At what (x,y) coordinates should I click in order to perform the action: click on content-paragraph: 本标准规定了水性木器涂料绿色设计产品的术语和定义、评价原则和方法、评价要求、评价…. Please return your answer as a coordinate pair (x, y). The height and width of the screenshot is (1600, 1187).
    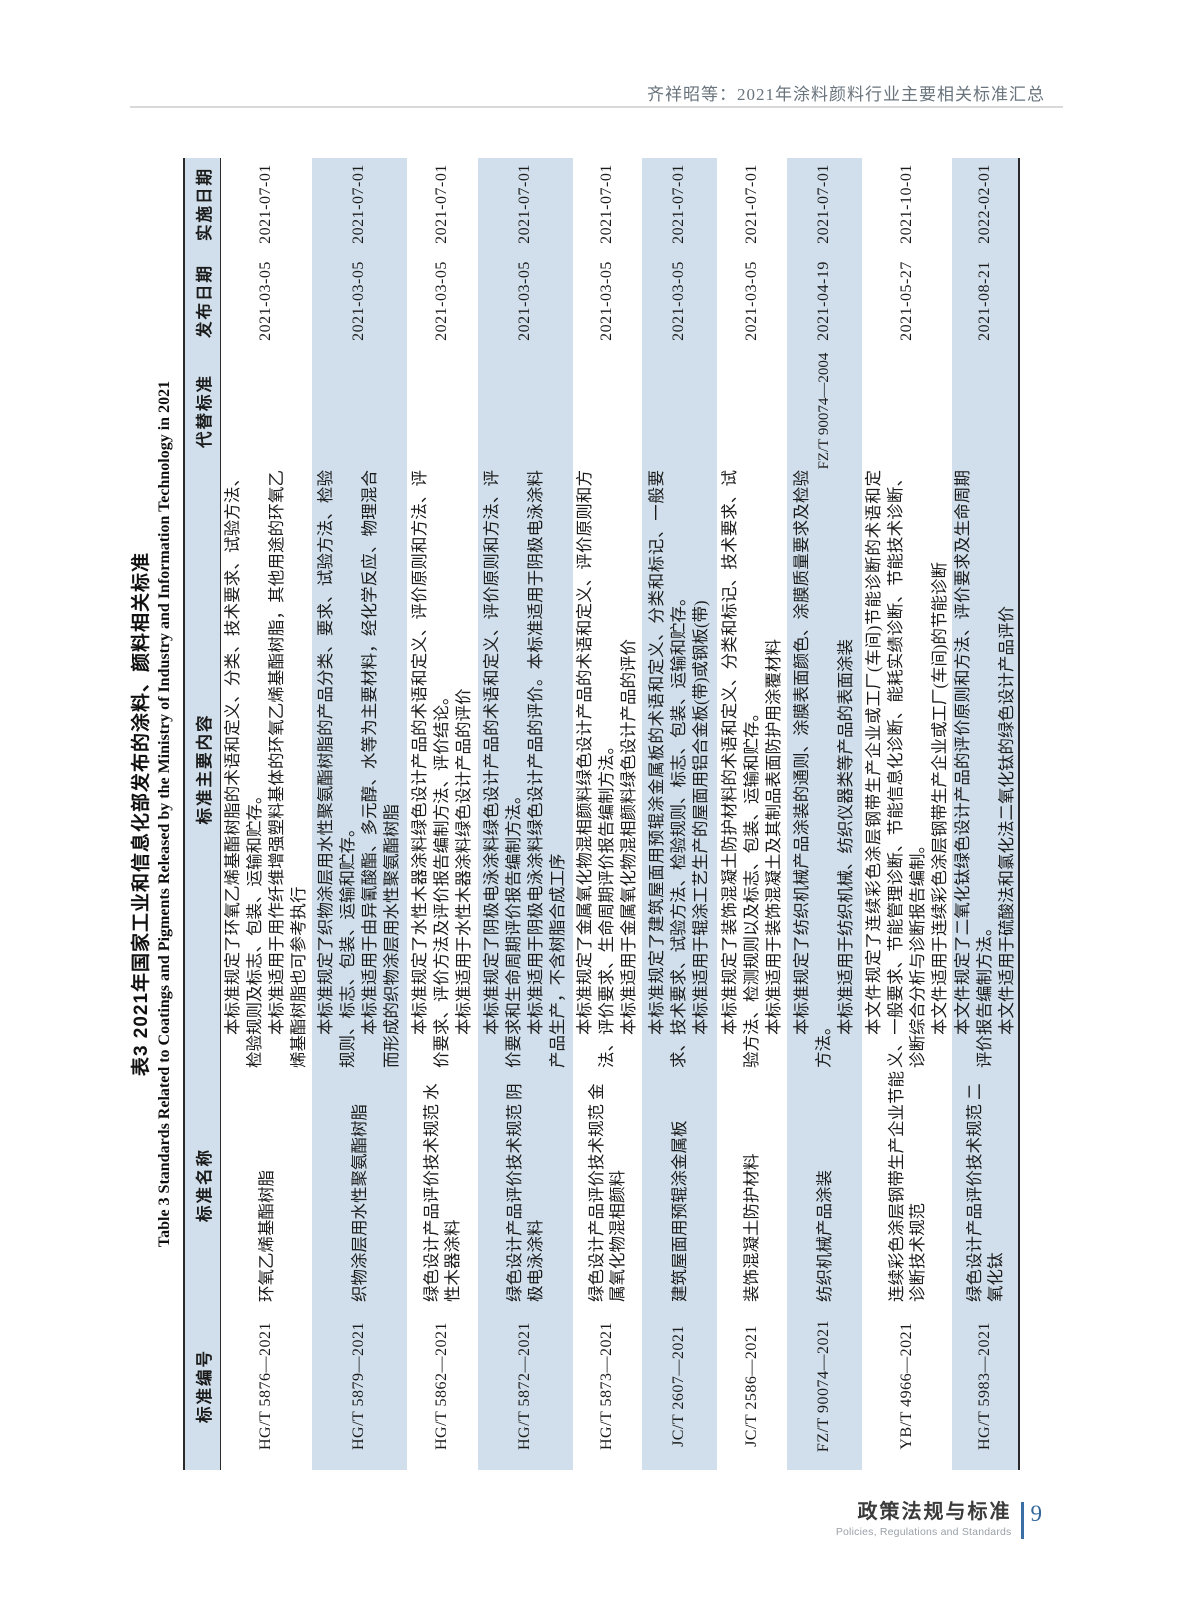
    Looking at the image, I should click on (430, 769).